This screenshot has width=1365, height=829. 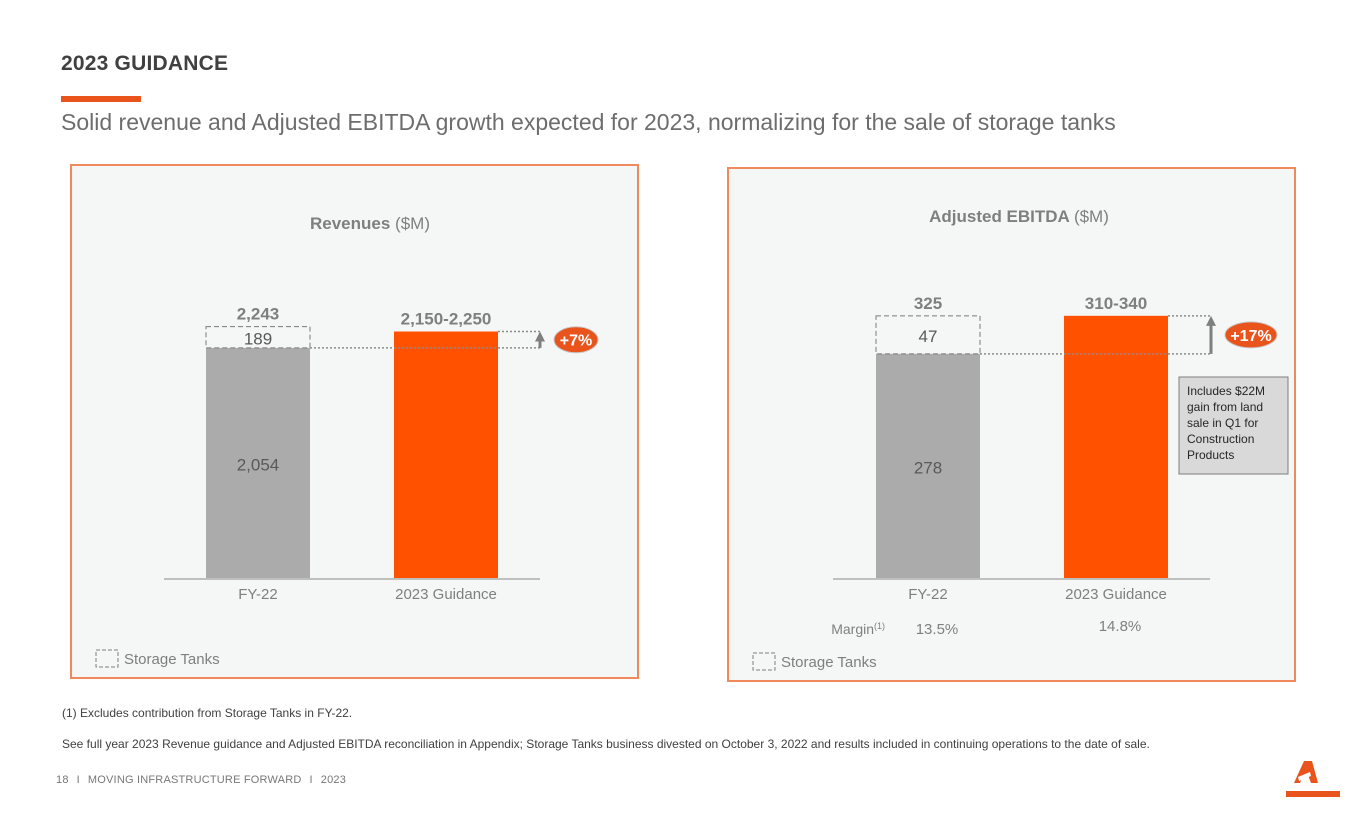 What do you see at coordinates (1225, 407) in the screenshot?
I see `land-sale-note-line: gain from land` at bounding box center [1225, 407].